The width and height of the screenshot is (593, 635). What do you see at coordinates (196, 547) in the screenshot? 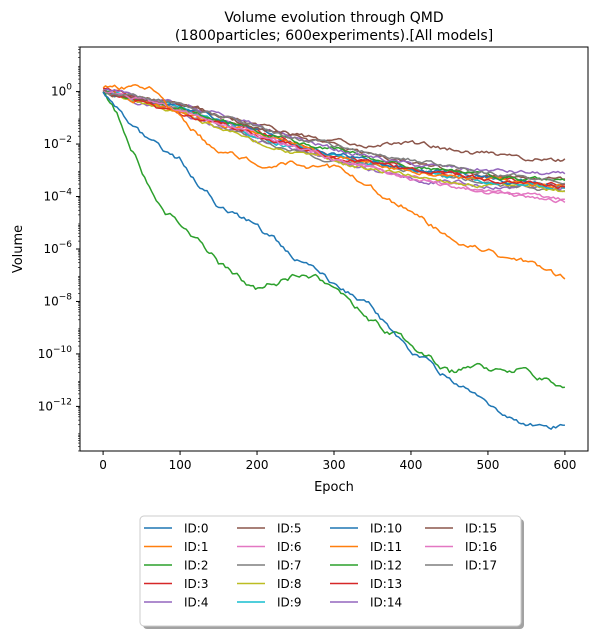
I see `legend-label: ID:1` at bounding box center [196, 547].